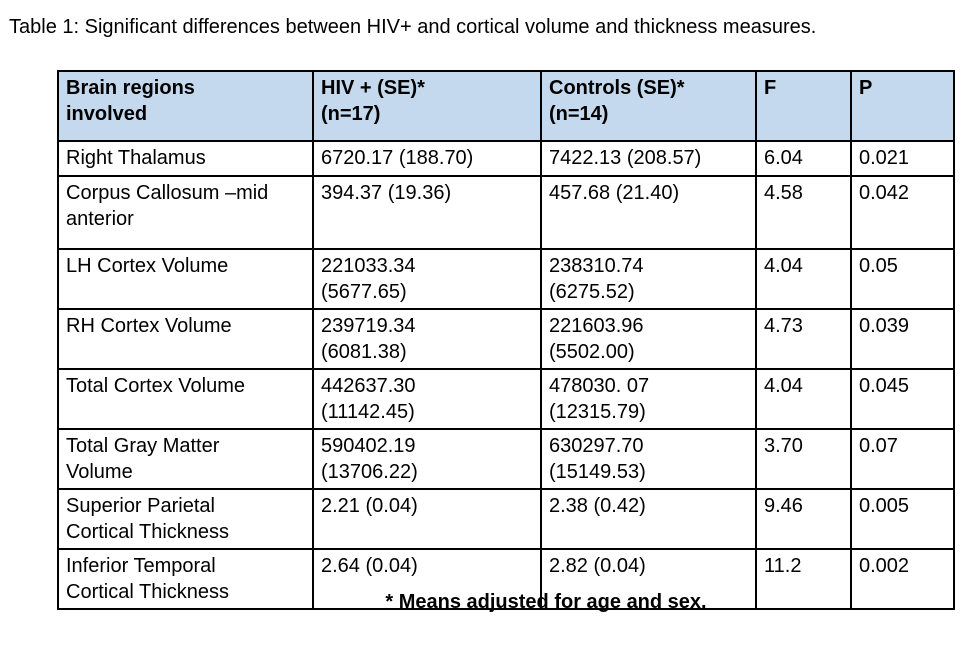 Image resolution: width=966 pixels, height=645 pixels. What do you see at coordinates (902, 158) in the screenshot?
I see `table-cell-p: 0.021` at bounding box center [902, 158].